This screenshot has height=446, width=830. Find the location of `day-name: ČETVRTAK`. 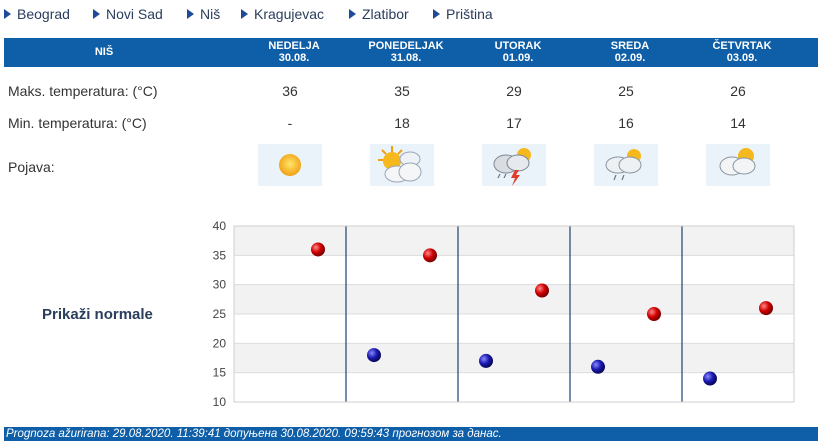

day-name: ČETVRTAK is located at coordinates (742, 46).